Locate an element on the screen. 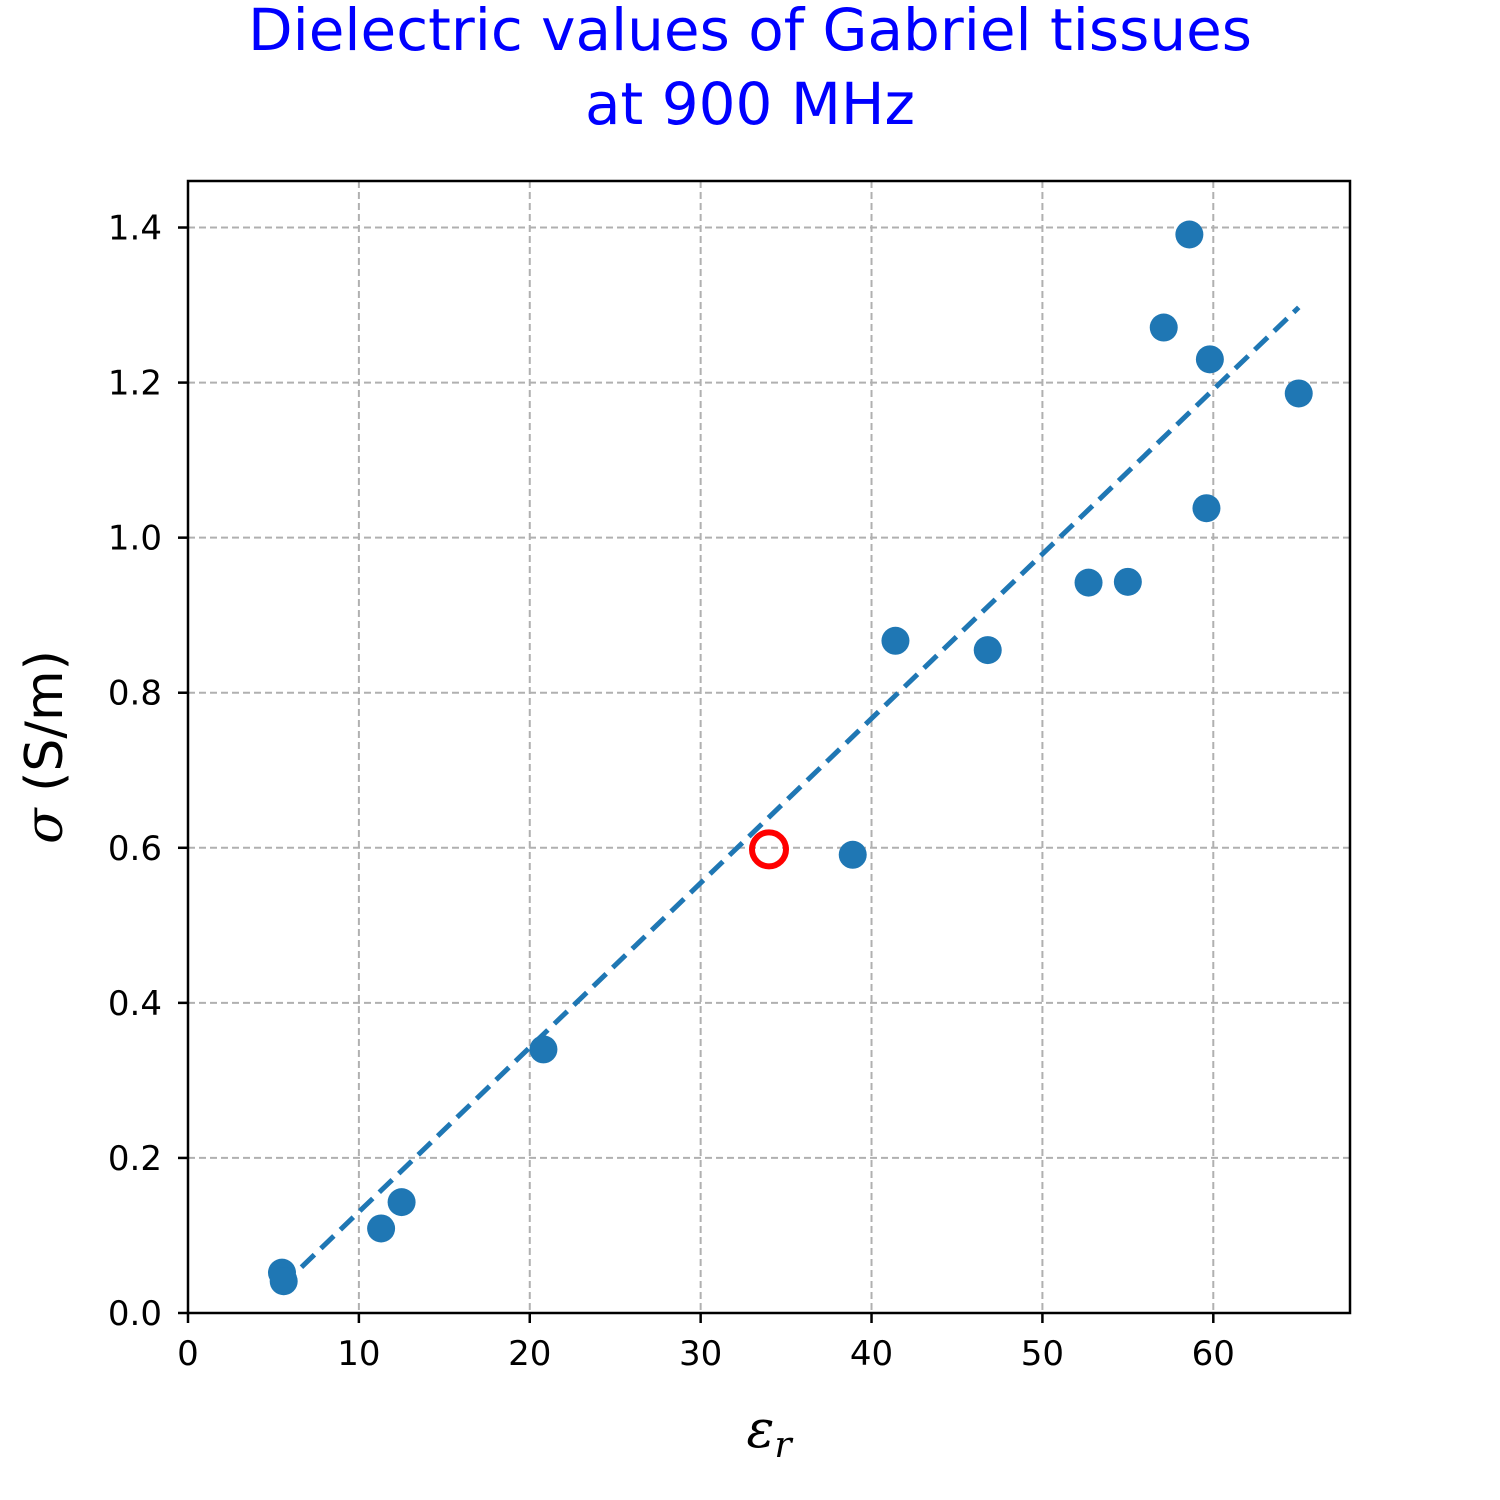 This screenshot has width=1500, height=1500. x-axis-label: εr is located at coordinates (769, 1433).